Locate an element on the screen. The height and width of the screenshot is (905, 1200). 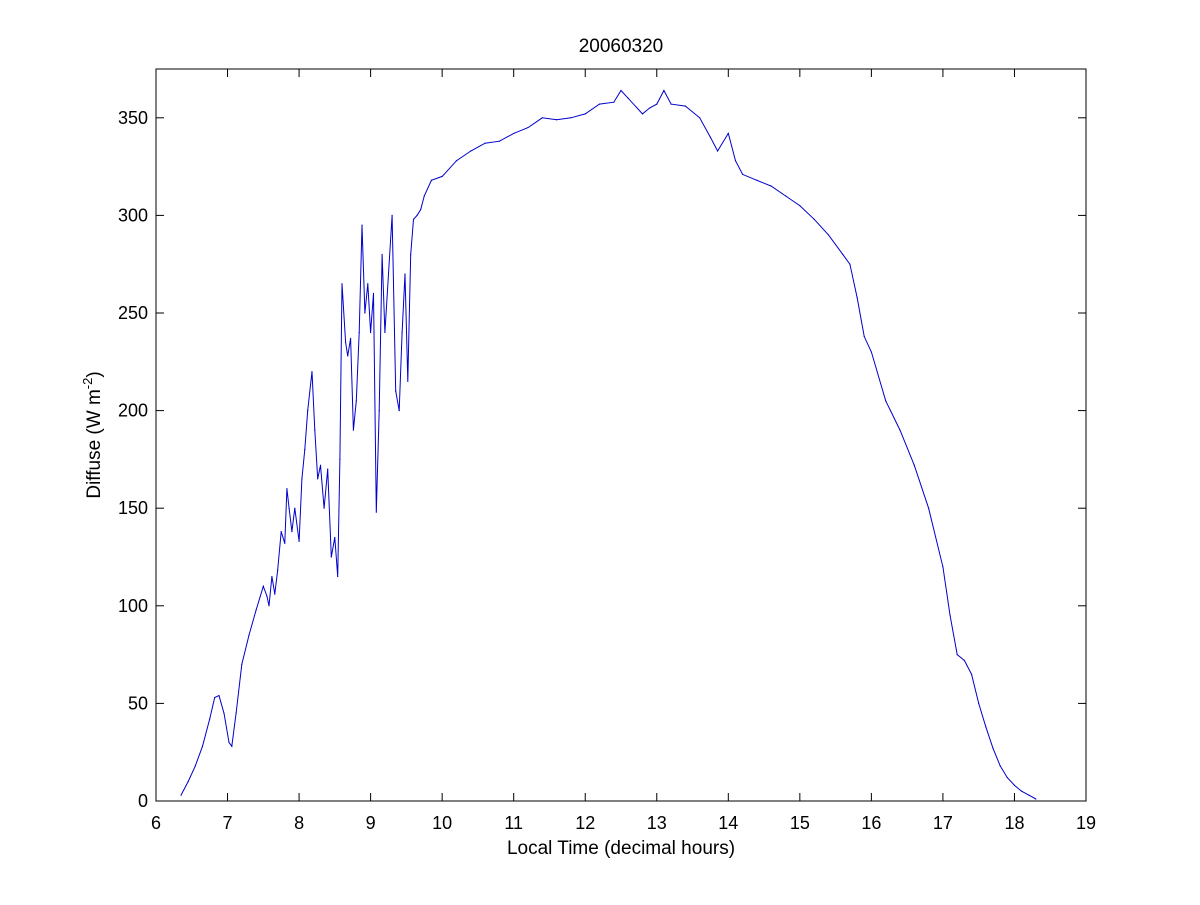
y-tick-label: 0 is located at coordinates (143, 801).